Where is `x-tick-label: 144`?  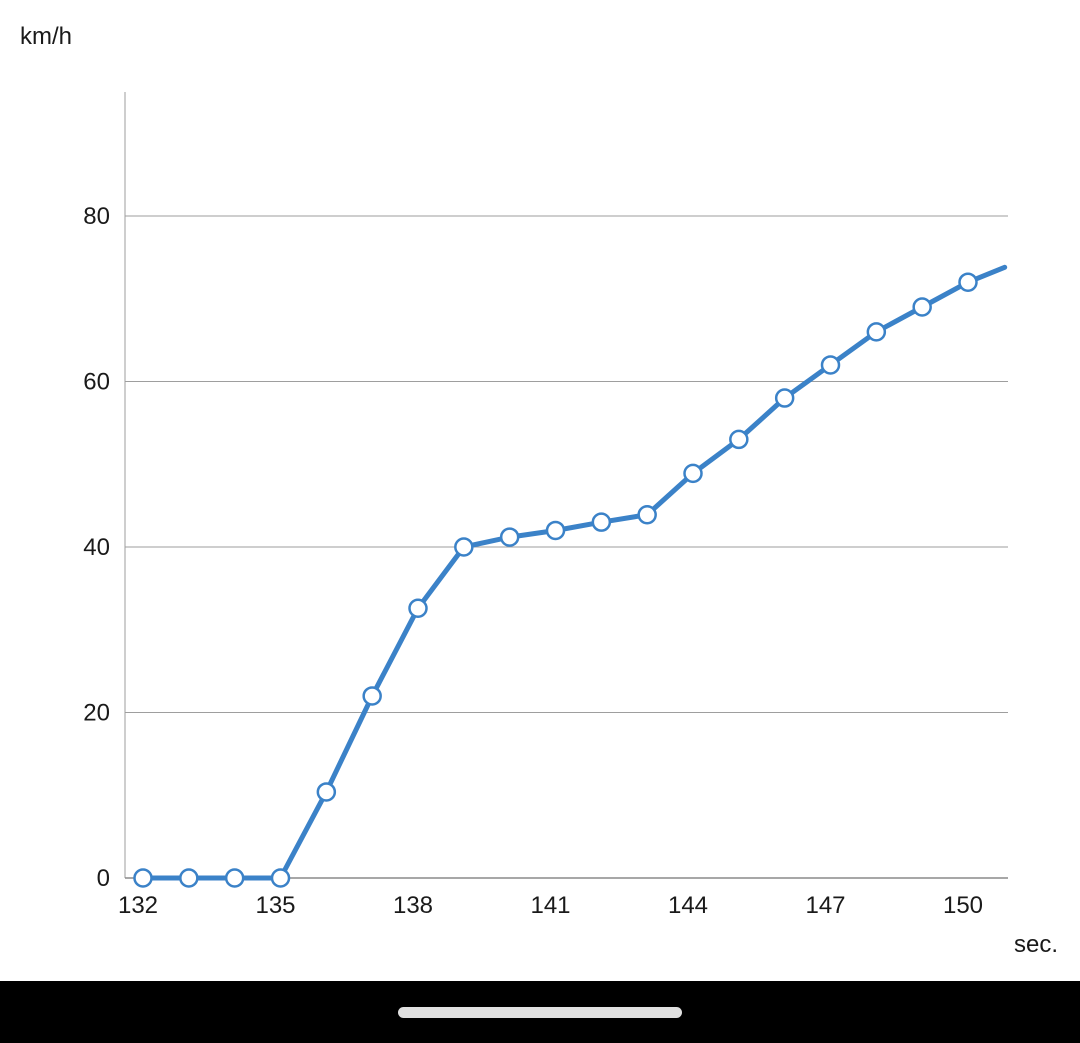
x-tick-label: 144 is located at coordinates (688, 905).